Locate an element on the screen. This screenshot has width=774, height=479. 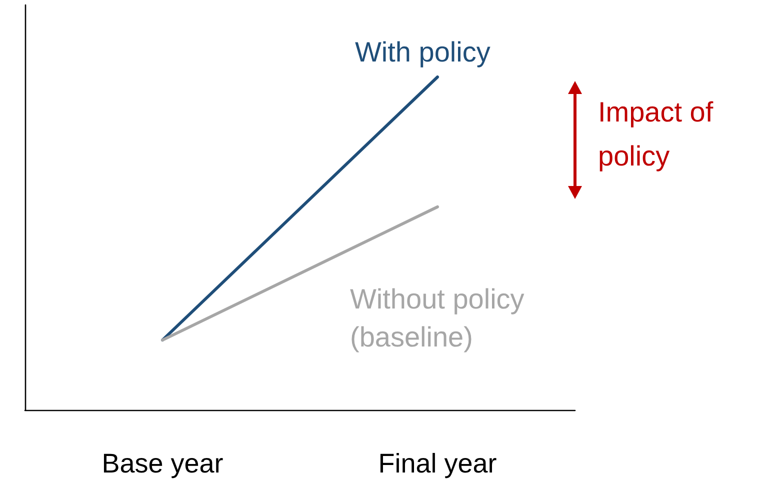
series-label: Without policy (baseline) is located at coordinates (441, 318).